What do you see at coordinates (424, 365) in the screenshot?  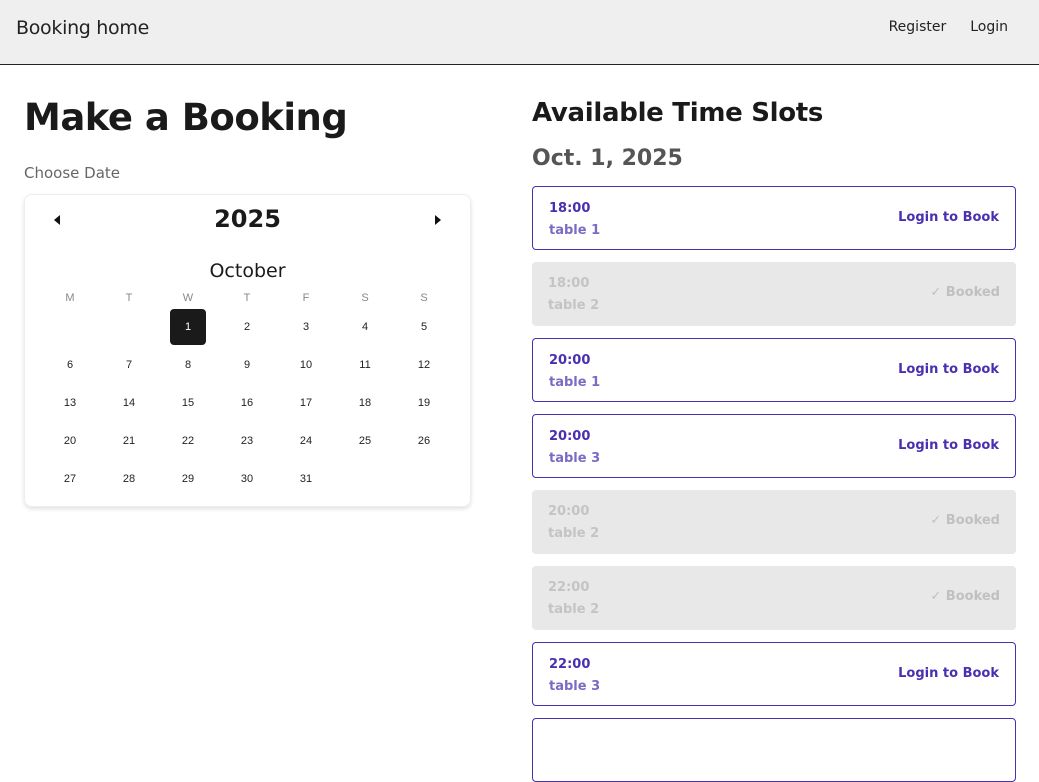 I see `calendar-day: 12` at bounding box center [424, 365].